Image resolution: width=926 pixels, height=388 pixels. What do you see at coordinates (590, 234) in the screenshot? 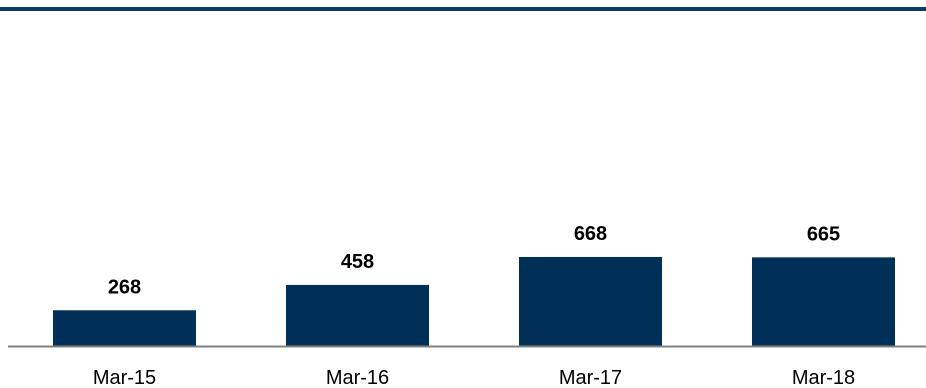
I see `value-label-mar-17: 668` at bounding box center [590, 234].